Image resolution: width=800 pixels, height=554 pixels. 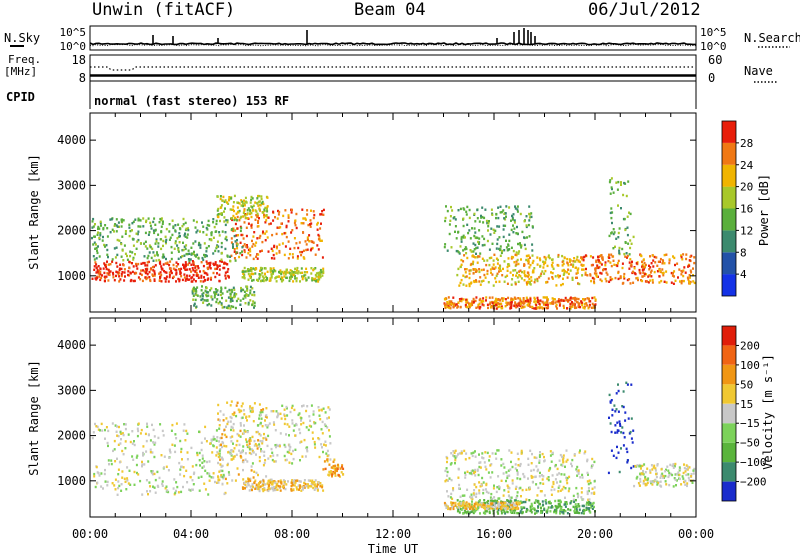 What do you see at coordinates (71, 276) in the screenshot?
I see `power-ytick-label: 1000` at bounding box center [71, 276].